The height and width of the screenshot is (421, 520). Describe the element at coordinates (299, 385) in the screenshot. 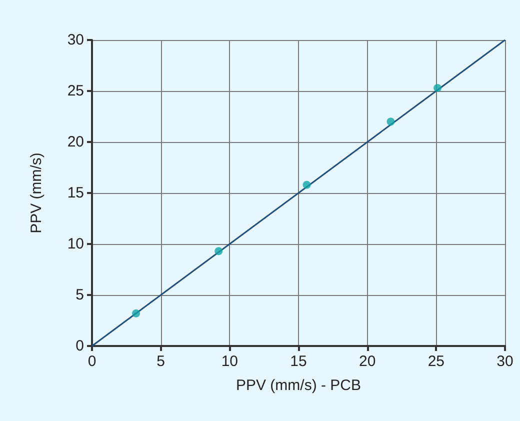

I see `x-axis-title: PPV (mm/s) - PCB` at that location.